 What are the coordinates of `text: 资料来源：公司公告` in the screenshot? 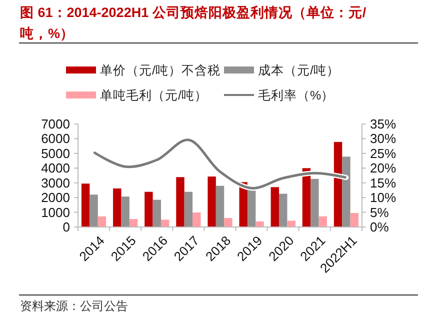 It's located at (74, 306).